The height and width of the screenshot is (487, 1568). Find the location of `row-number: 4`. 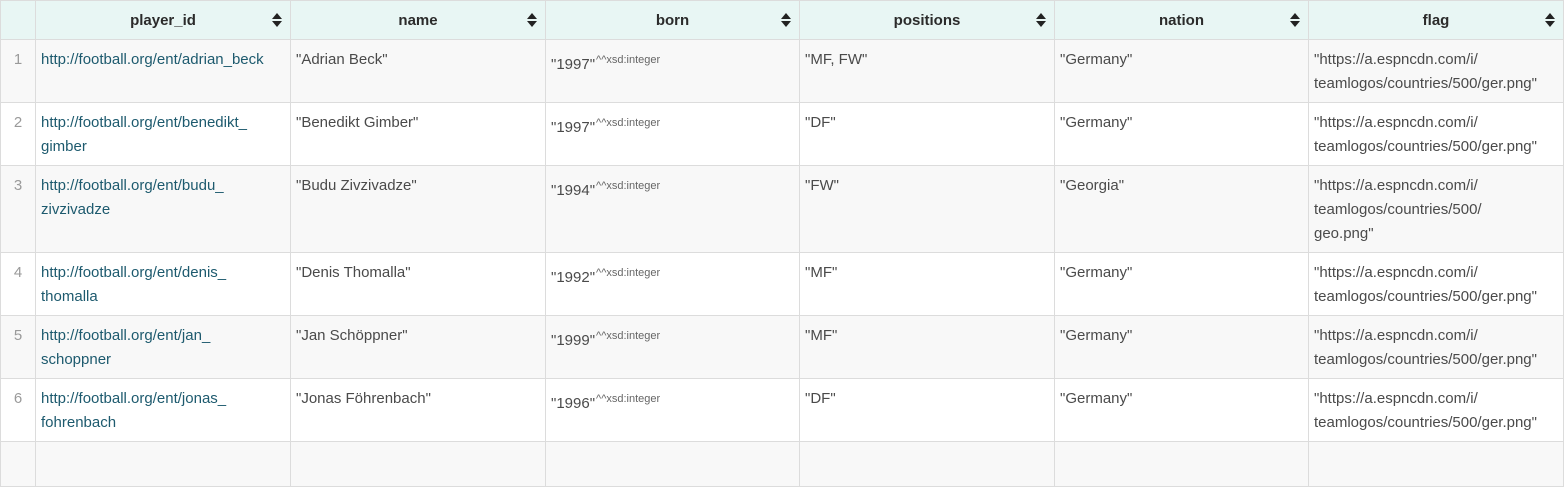

row-number: 4 is located at coordinates (18, 284).